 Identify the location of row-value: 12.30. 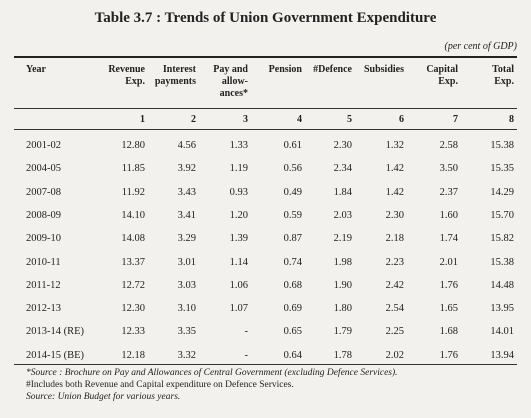
(133, 309).